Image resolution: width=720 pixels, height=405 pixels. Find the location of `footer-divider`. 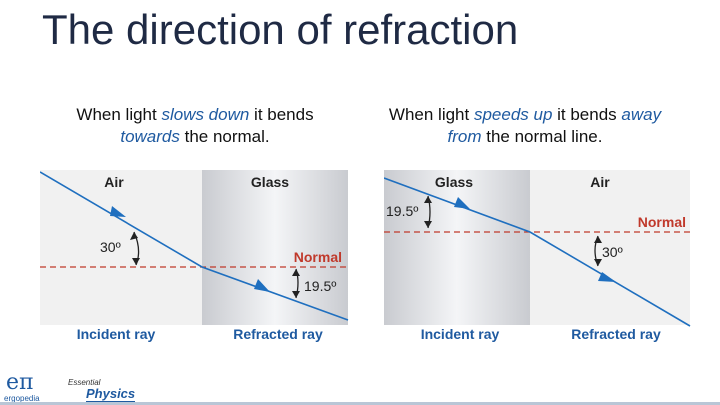

footer-divider is located at coordinates (360, 403).